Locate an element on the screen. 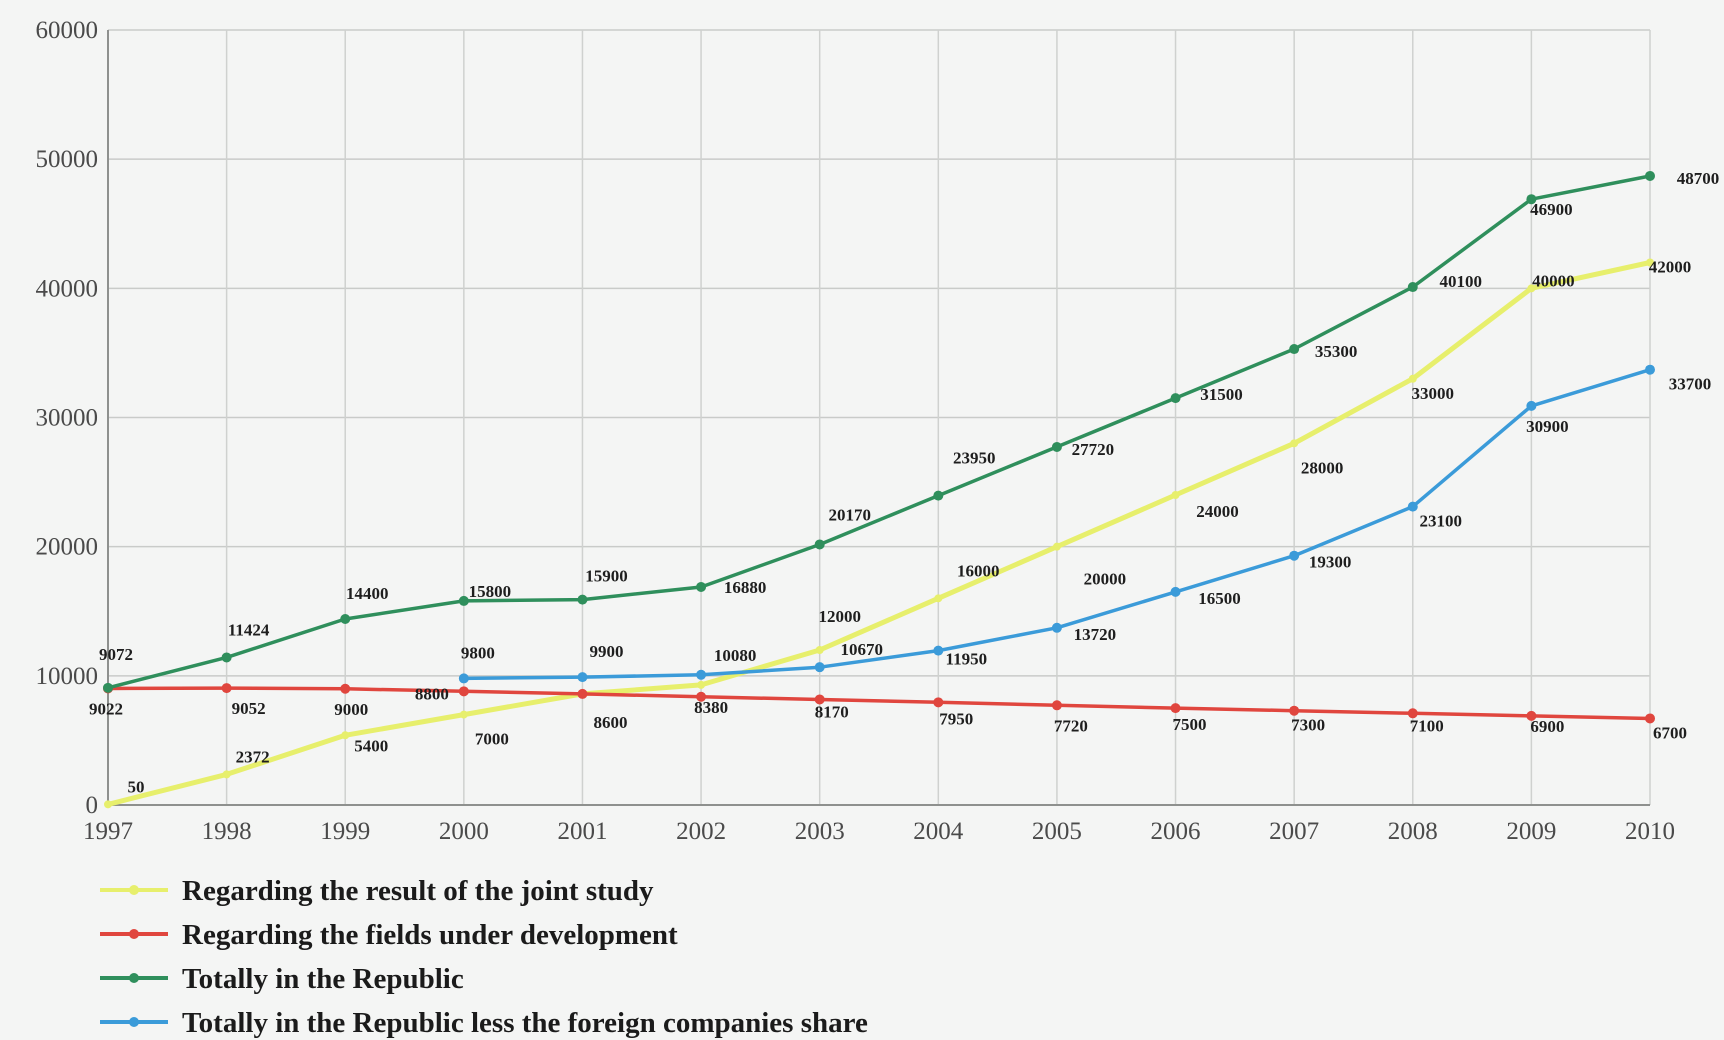 This screenshot has height=1040, width=1724. data-label: 7720 is located at coordinates (1071, 725).